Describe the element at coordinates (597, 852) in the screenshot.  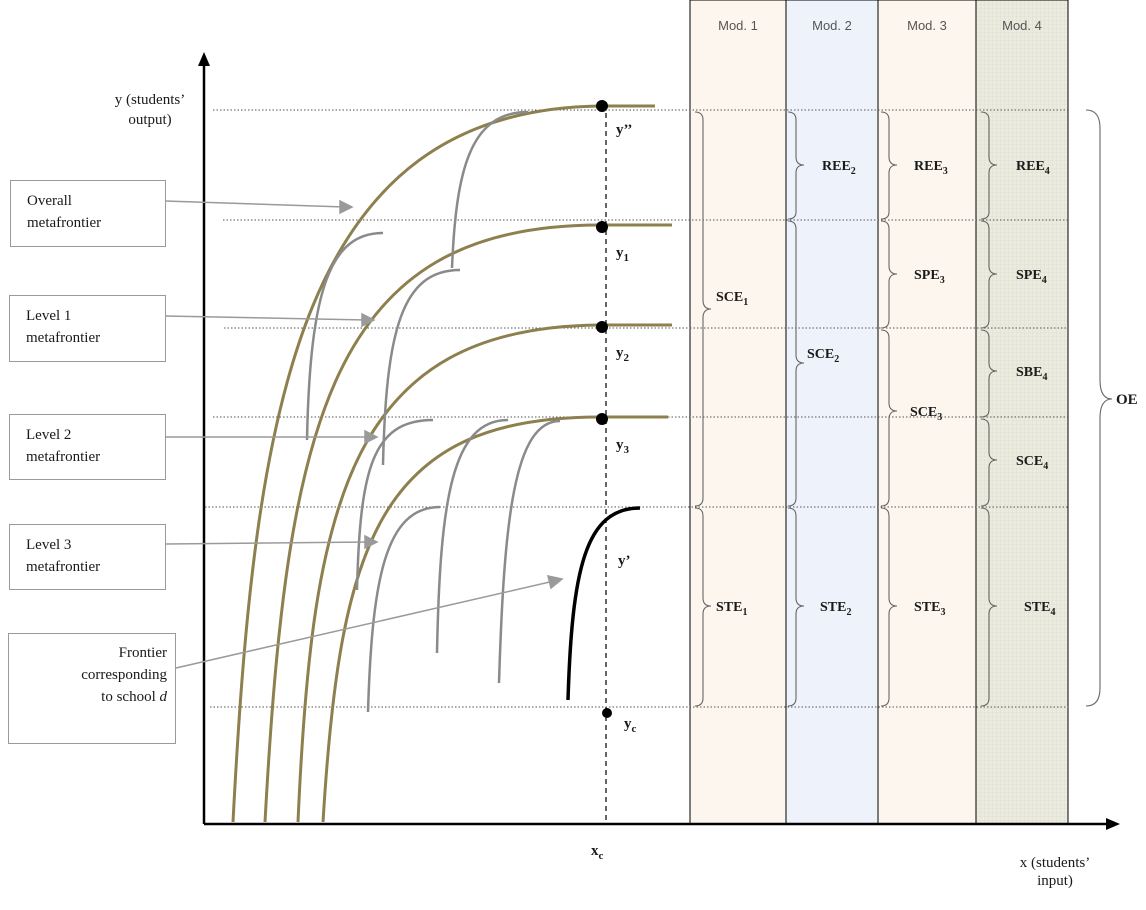
I see `xc-label: xc` at that location.